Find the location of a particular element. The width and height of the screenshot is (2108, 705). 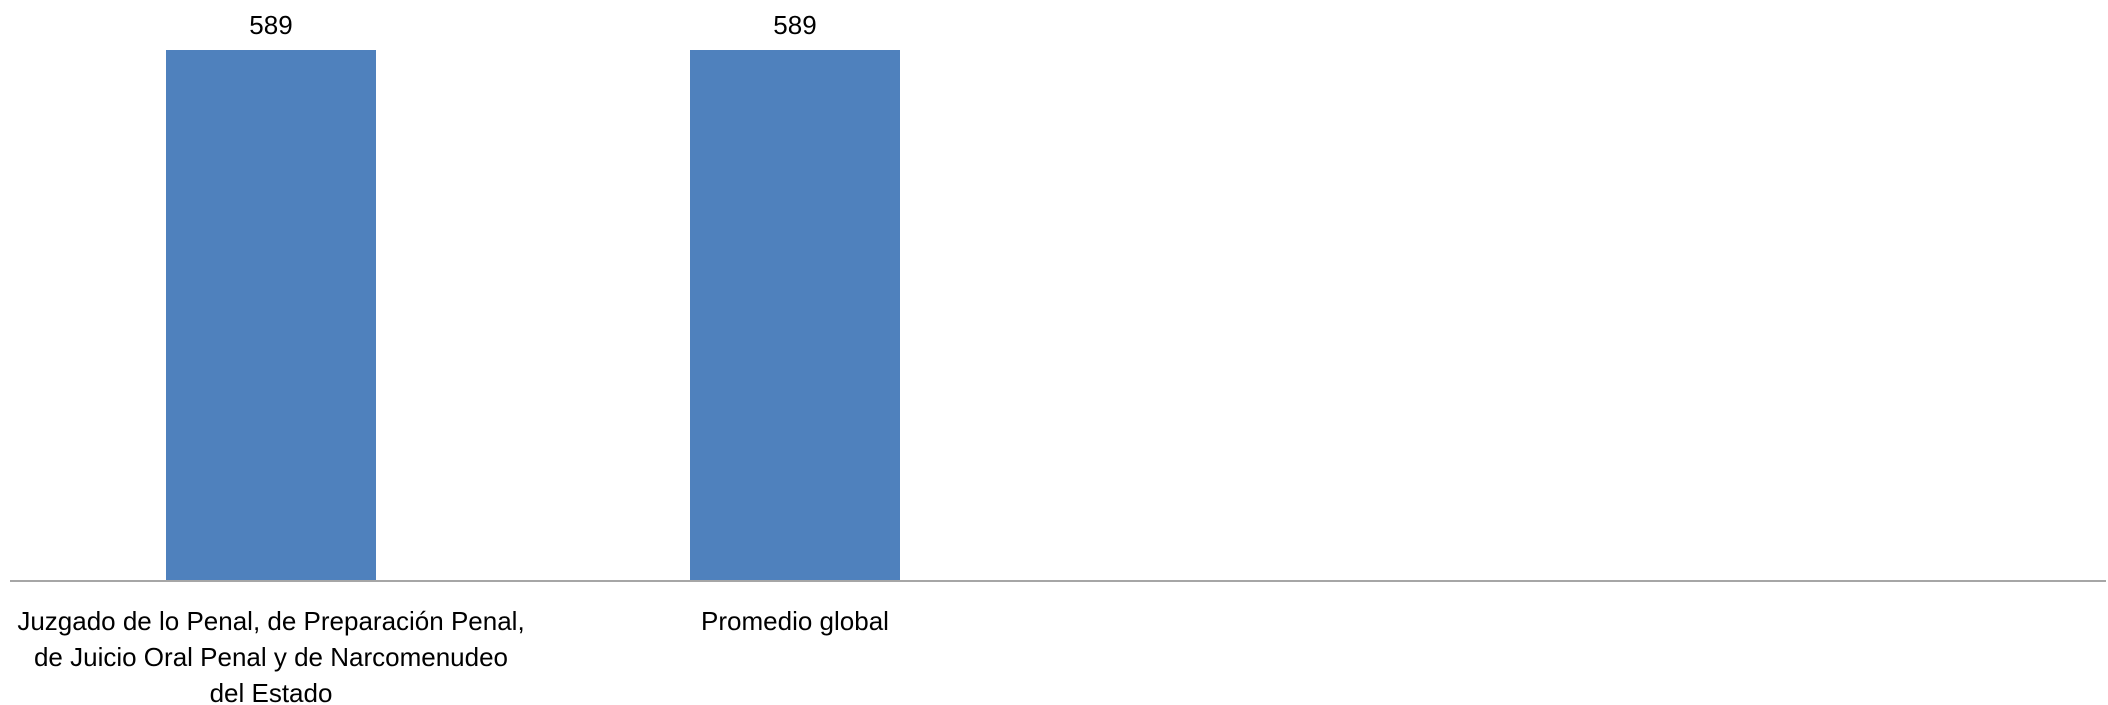

category-label-0-line-2: del Estado is located at coordinates (271, 691).